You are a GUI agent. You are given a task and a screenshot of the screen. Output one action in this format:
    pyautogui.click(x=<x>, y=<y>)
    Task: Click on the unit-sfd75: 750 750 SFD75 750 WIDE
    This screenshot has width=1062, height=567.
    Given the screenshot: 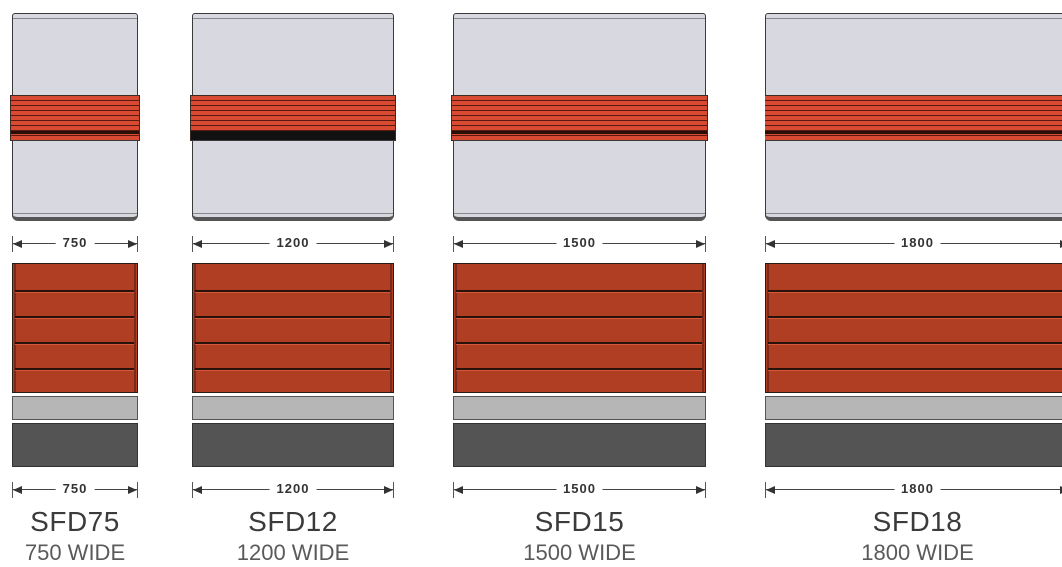 What is the action you would take?
    pyautogui.click(x=75, y=283)
    